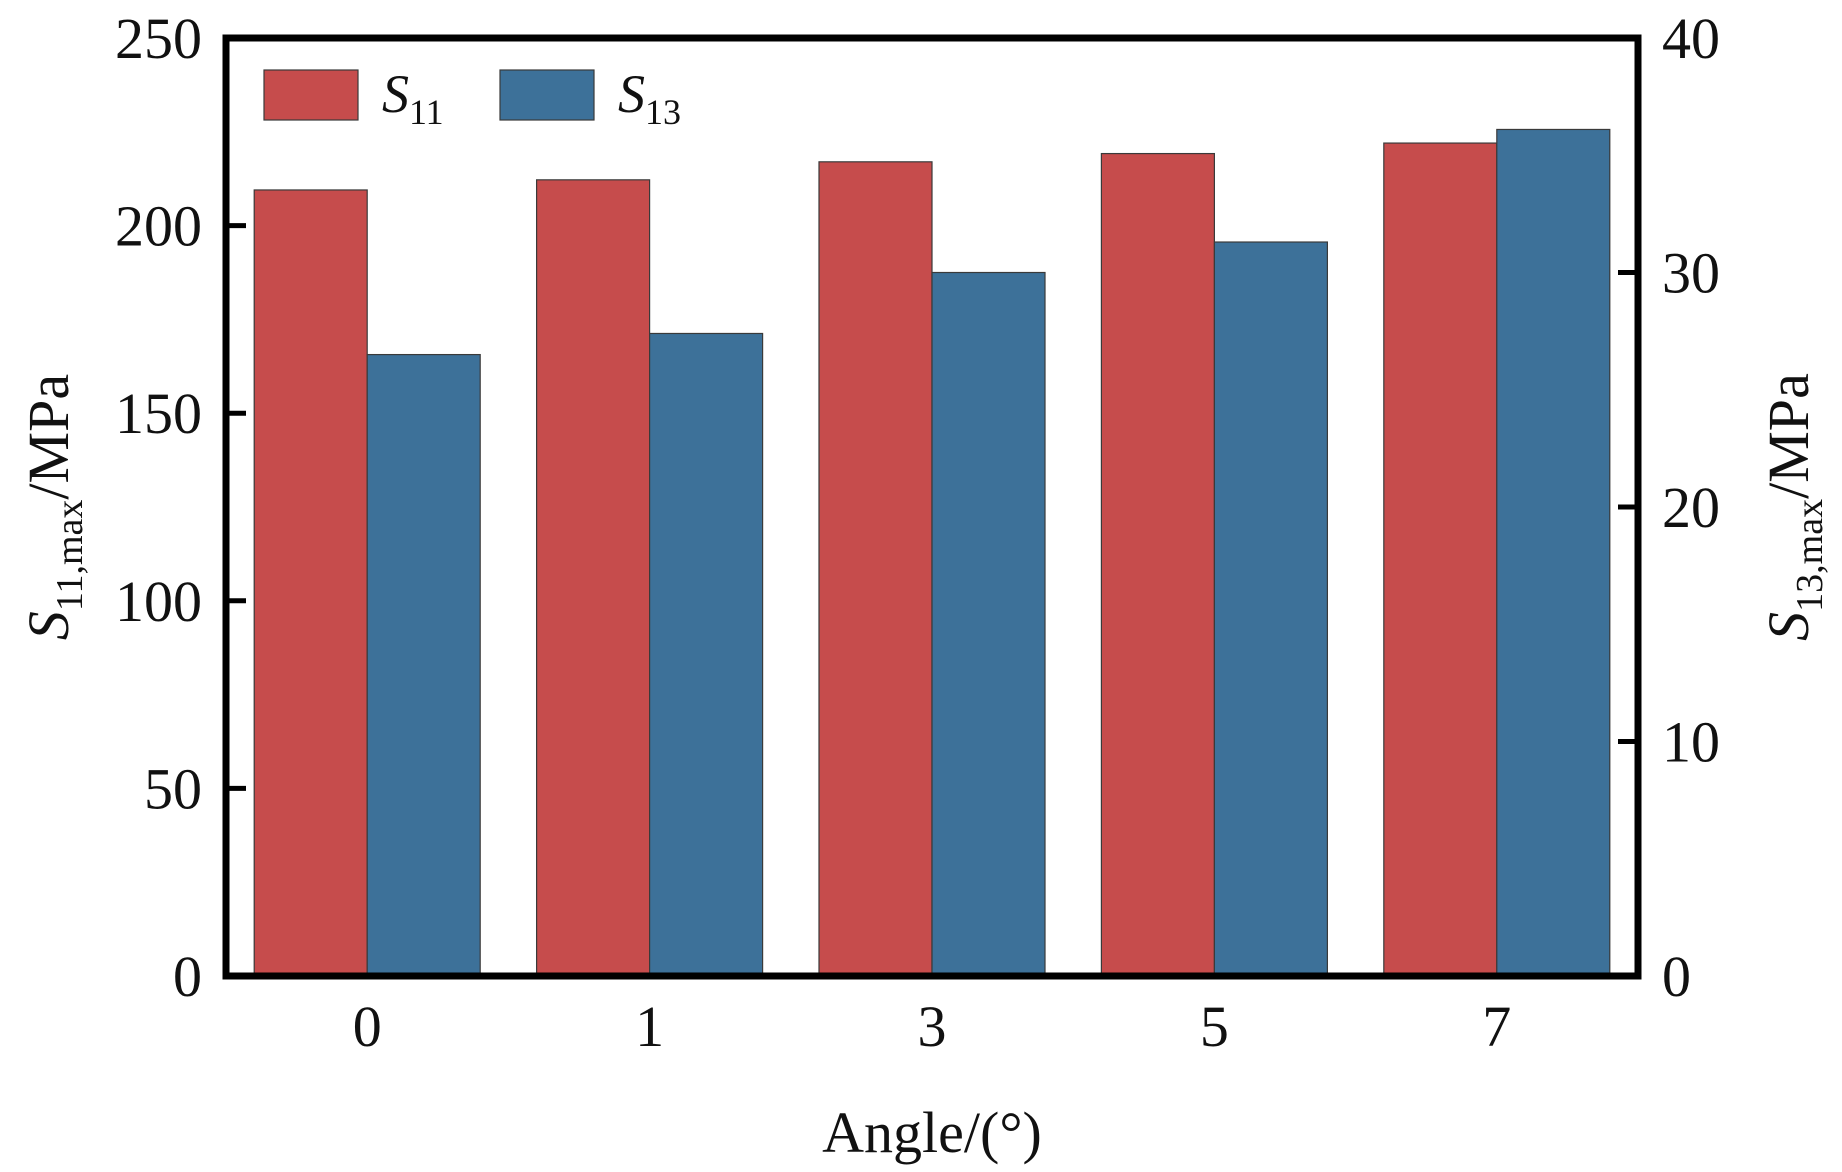  Describe the element at coordinates (1691, 507) in the screenshot. I see `right-axis-tick-label: 20` at that location.